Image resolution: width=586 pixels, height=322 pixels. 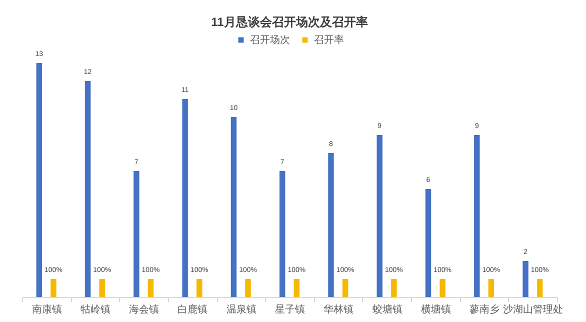 I want to click on x-tick-label: 蛟塘镇, so click(x=387, y=310).